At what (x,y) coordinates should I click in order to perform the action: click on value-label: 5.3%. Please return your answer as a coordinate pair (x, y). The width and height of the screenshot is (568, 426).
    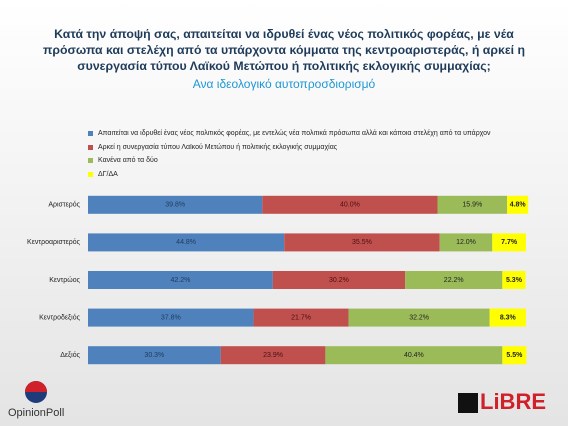
    Looking at the image, I should click on (514, 280).